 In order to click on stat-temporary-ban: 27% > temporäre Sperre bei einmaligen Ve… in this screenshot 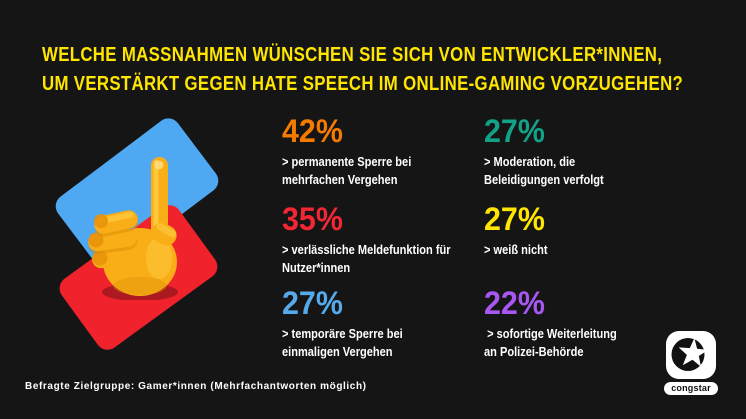, I will do `click(353, 324)`.